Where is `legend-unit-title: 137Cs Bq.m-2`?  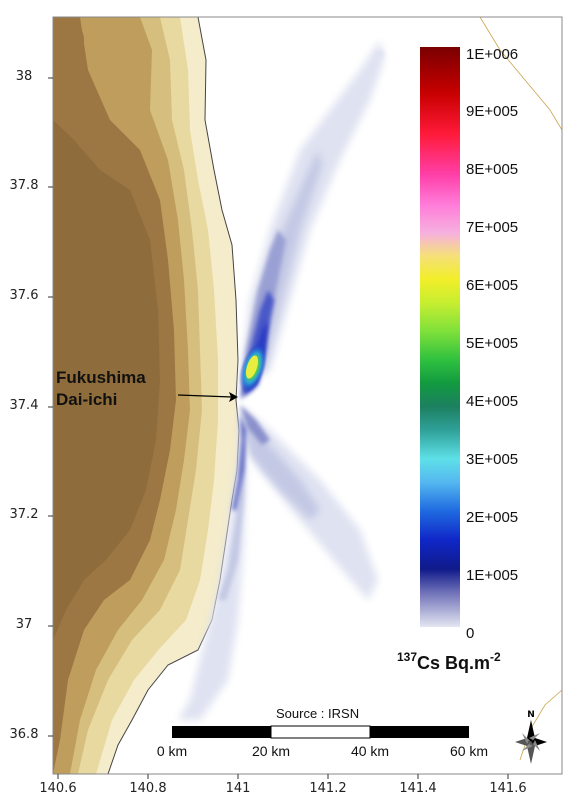
legend-unit-title: 137Cs Bq.m-2 is located at coordinates (449, 662).